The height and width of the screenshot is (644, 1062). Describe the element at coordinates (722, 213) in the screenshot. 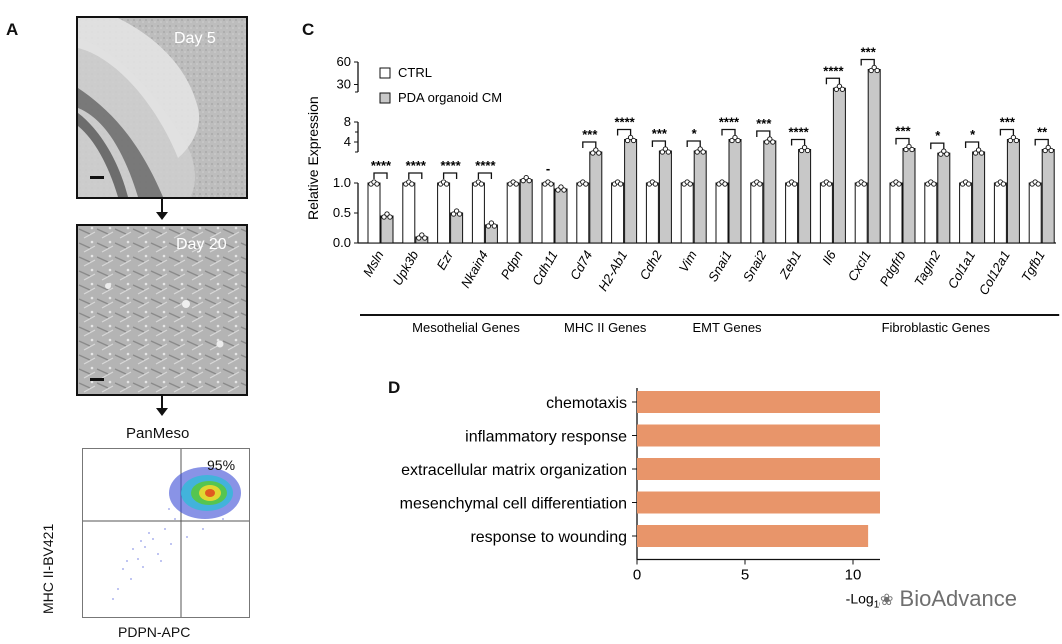

I see `bar-ctrl-Snai1` at that location.